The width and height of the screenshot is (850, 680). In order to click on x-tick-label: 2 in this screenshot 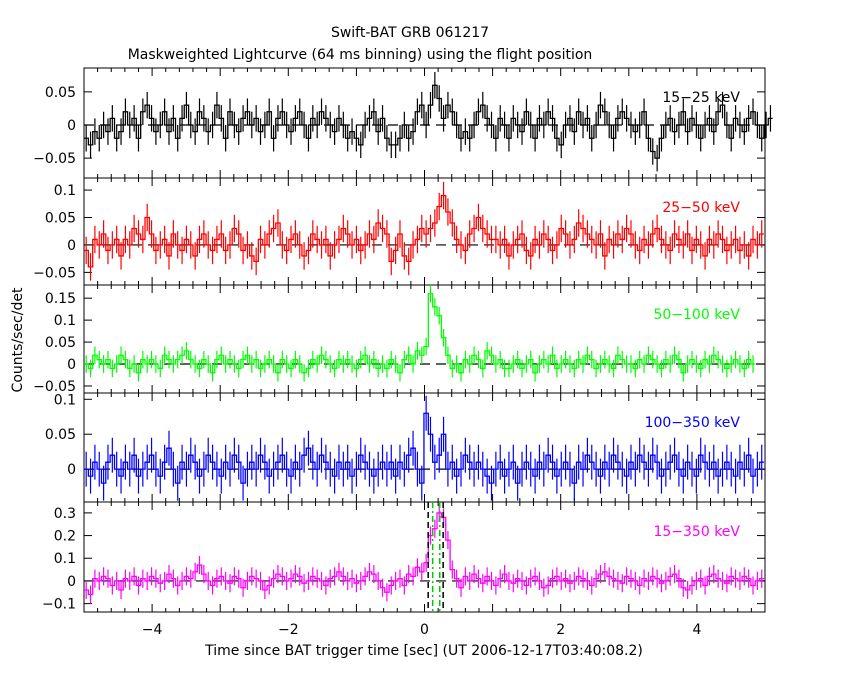, I will do `click(560, 630)`.